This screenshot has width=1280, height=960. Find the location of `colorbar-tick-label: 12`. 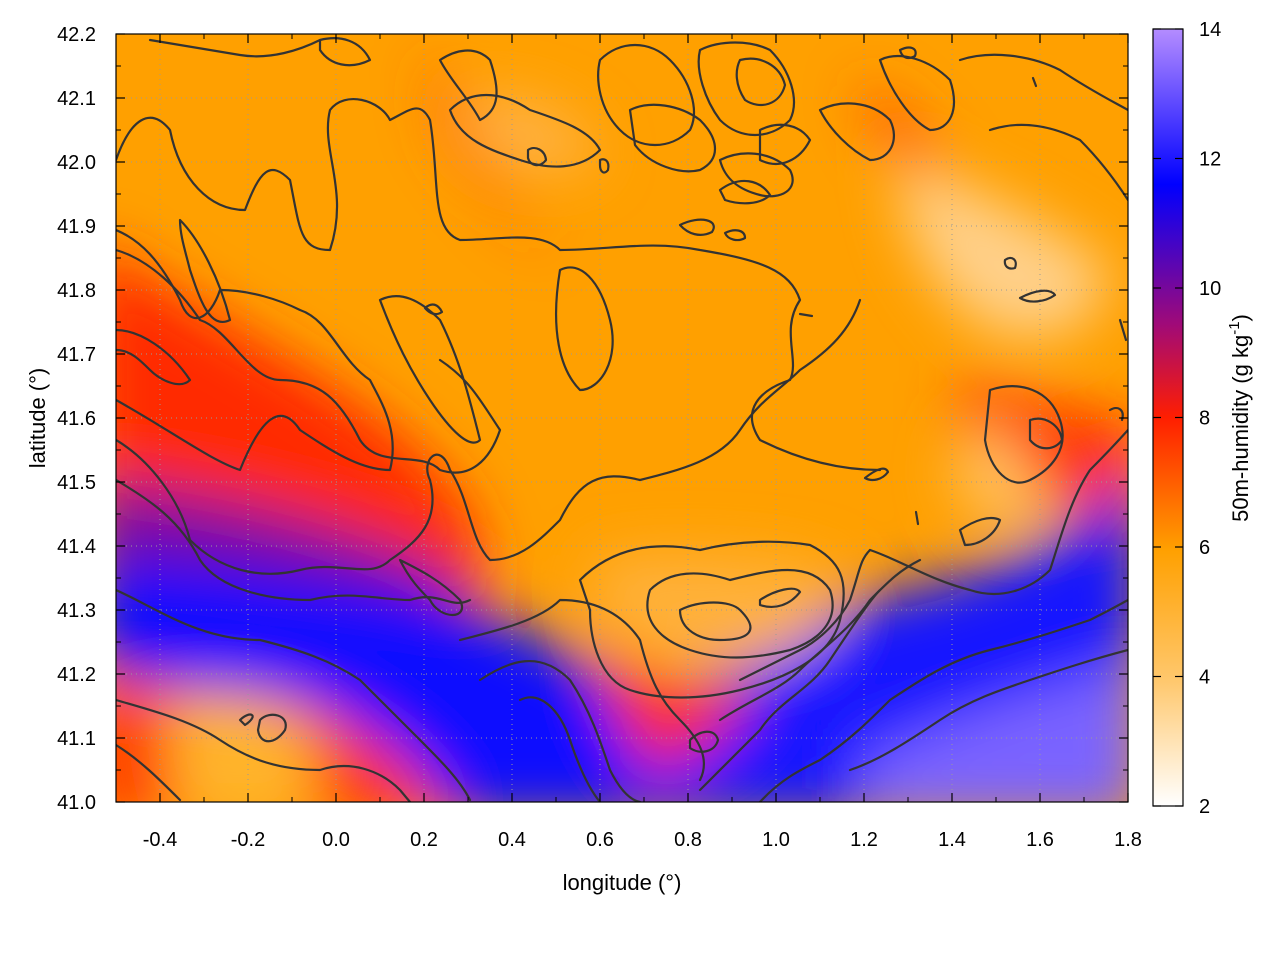

colorbar-tick-label: 12 is located at coordinates (1210, 160).